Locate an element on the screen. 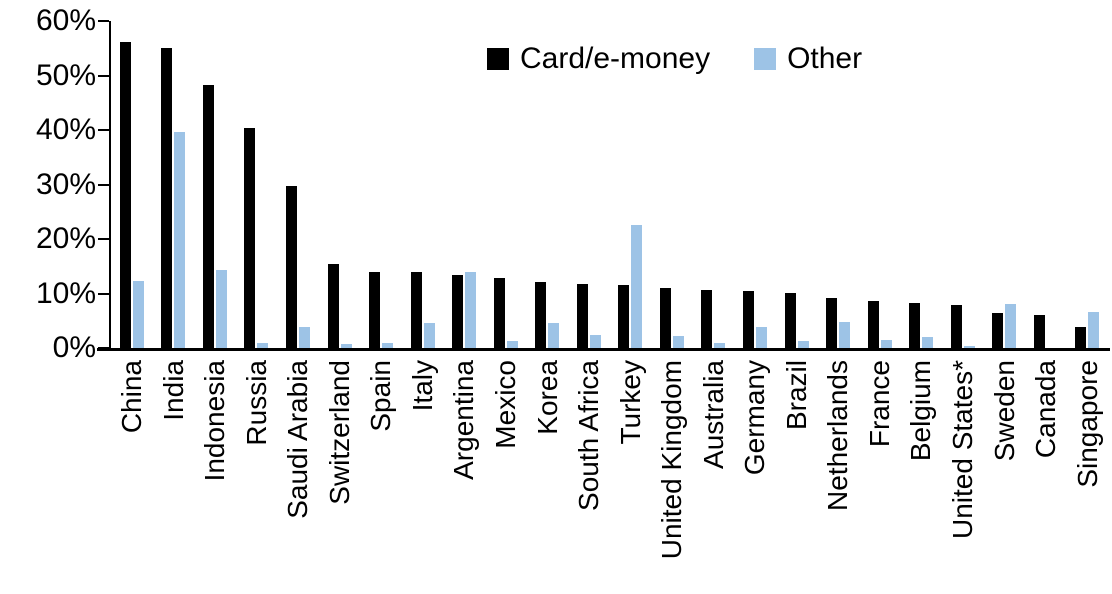  legend-swatch-other-icon is located at coordinates (765, 59).